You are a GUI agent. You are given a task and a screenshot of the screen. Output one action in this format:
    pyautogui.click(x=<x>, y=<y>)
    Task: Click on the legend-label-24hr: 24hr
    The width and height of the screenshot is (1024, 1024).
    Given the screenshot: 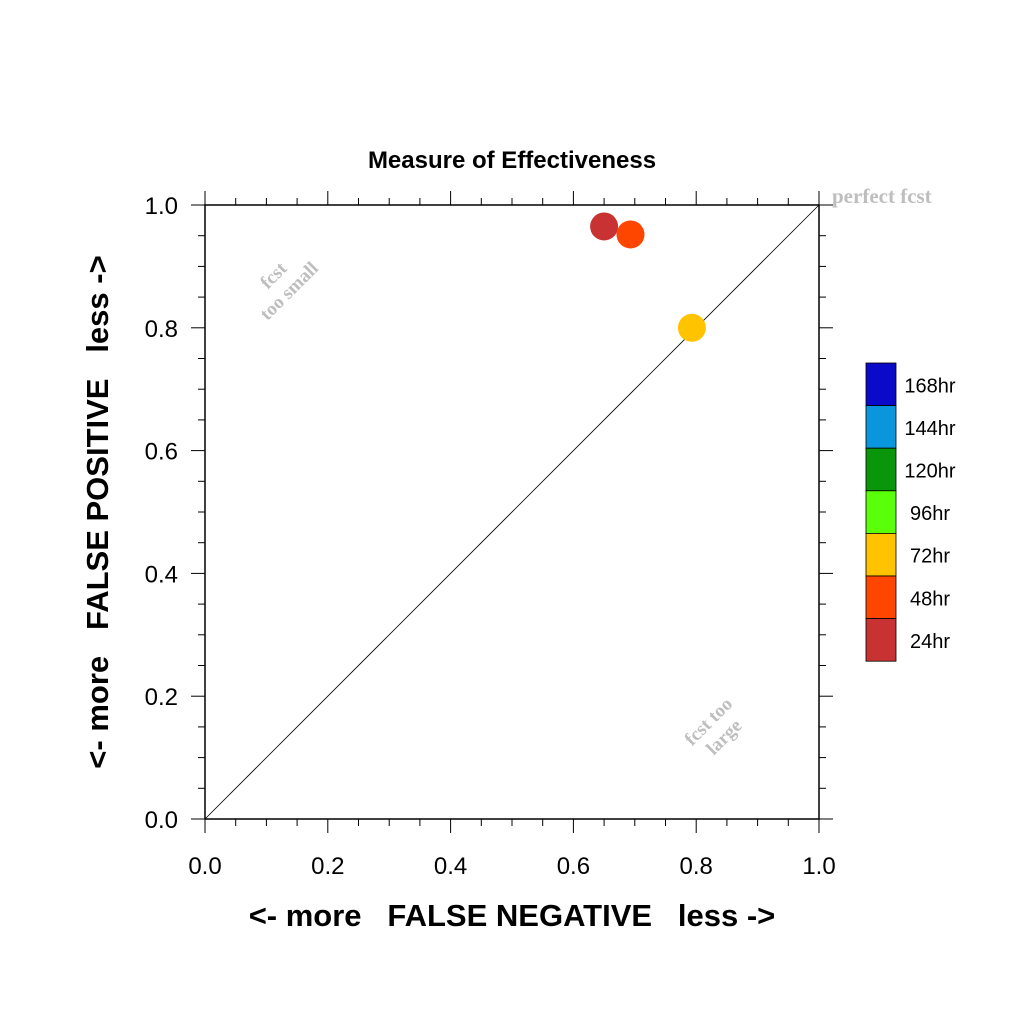 What is the action you would take?
    pyautogui.click(x=930, y=642)
    